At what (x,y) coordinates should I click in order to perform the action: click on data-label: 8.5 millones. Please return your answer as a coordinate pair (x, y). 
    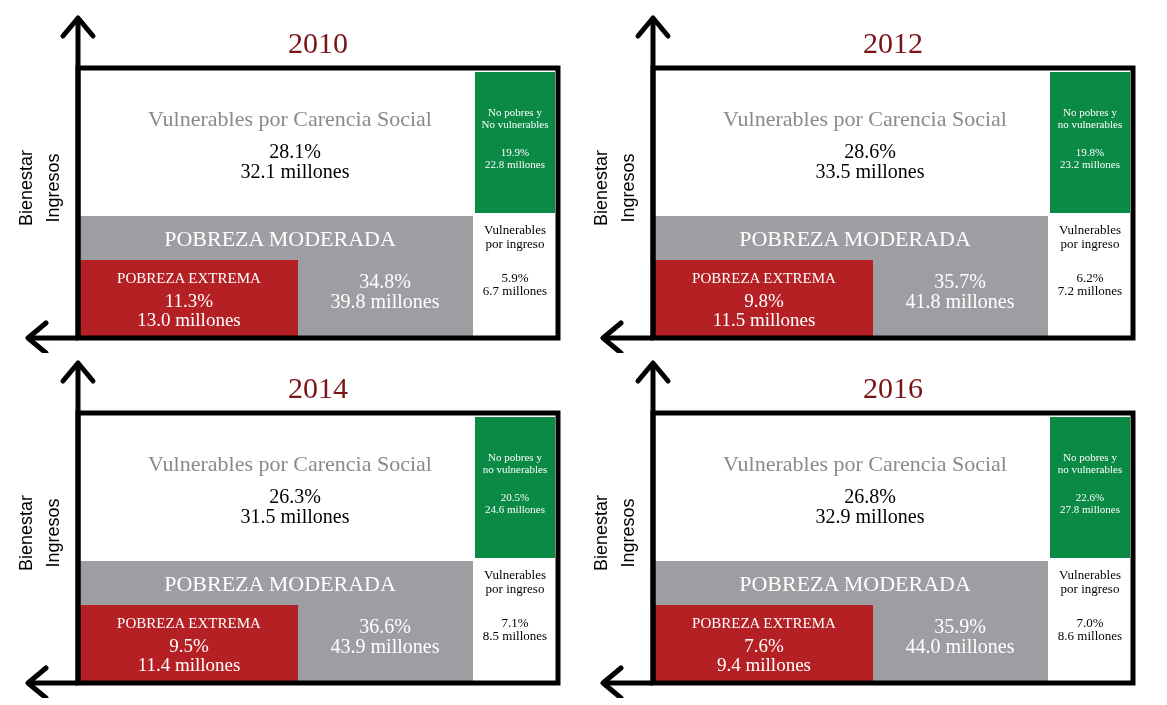
    Looking at the image, I should click on (515, 635).